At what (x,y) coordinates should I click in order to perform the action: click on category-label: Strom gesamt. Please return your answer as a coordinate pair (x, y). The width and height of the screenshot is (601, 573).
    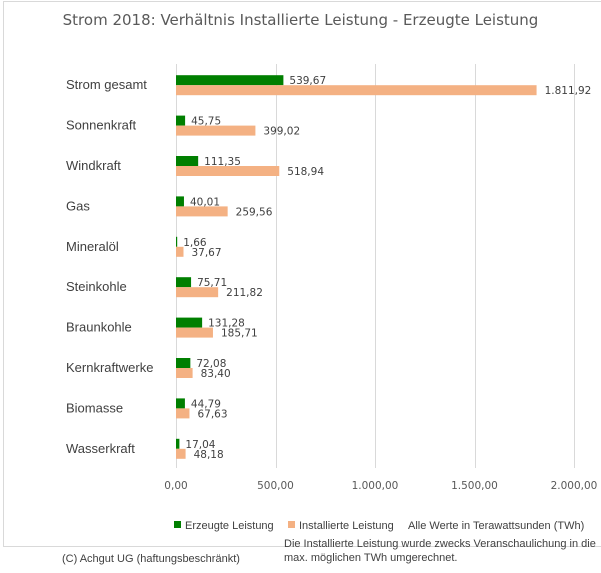
    Looking at the image, I should click on (106, 84).